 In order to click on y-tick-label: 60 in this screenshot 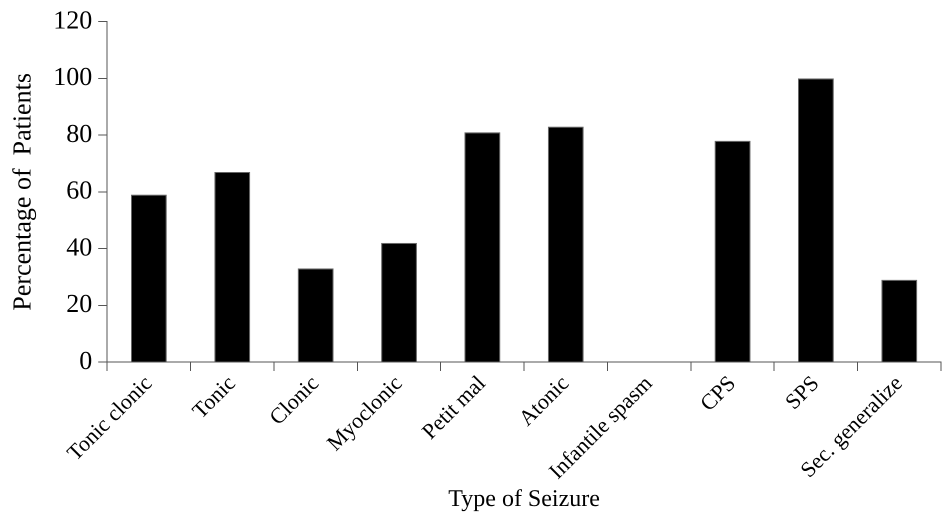, I will do `click(79, 190)`.